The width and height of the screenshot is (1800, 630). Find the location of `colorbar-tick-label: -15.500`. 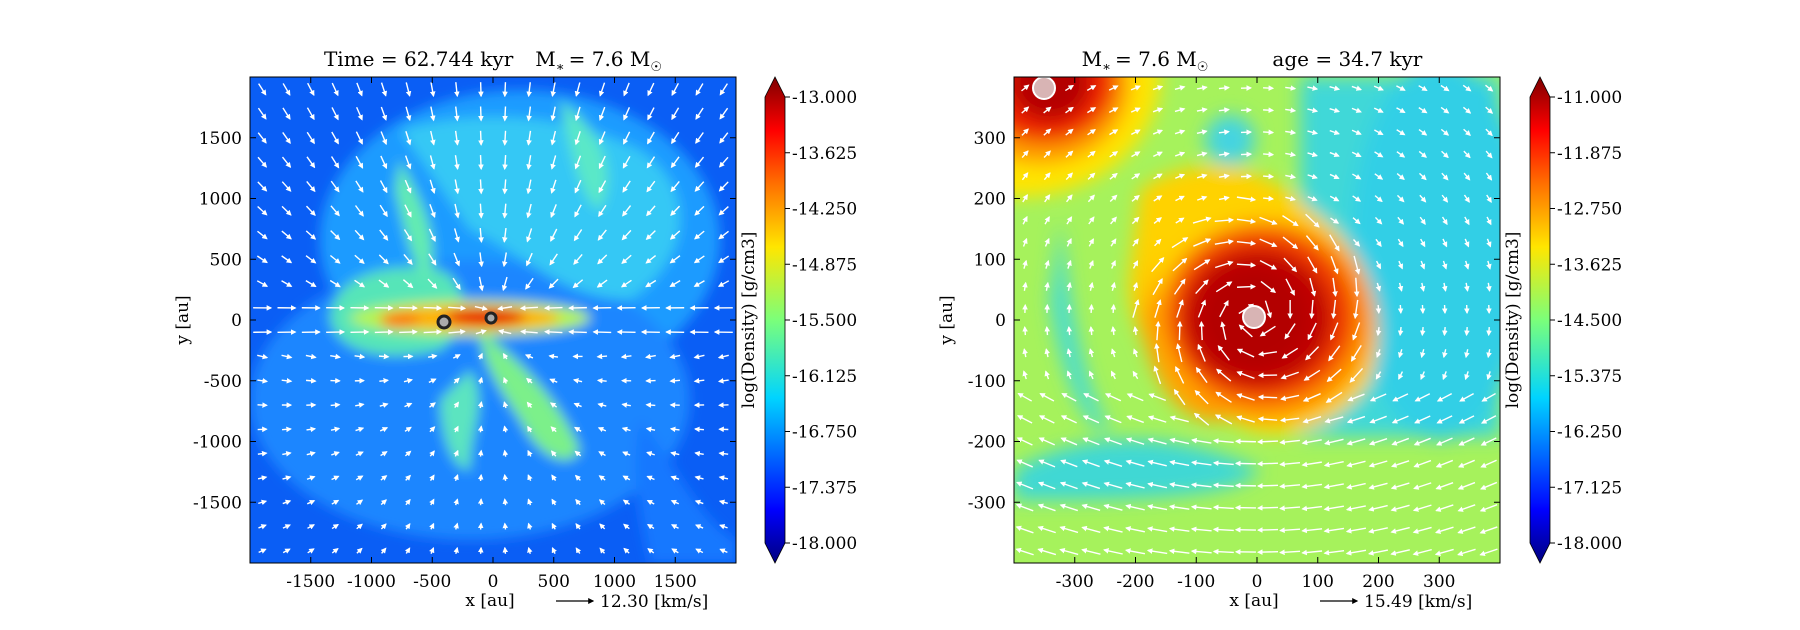

colorbar-tick-label: -15.500 is located at coordinates (824, 321).